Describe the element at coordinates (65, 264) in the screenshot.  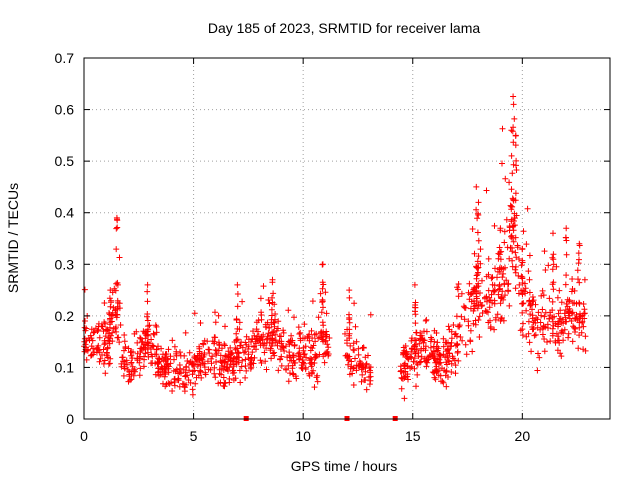
I see `y-tick-label: 0.3` at that location.